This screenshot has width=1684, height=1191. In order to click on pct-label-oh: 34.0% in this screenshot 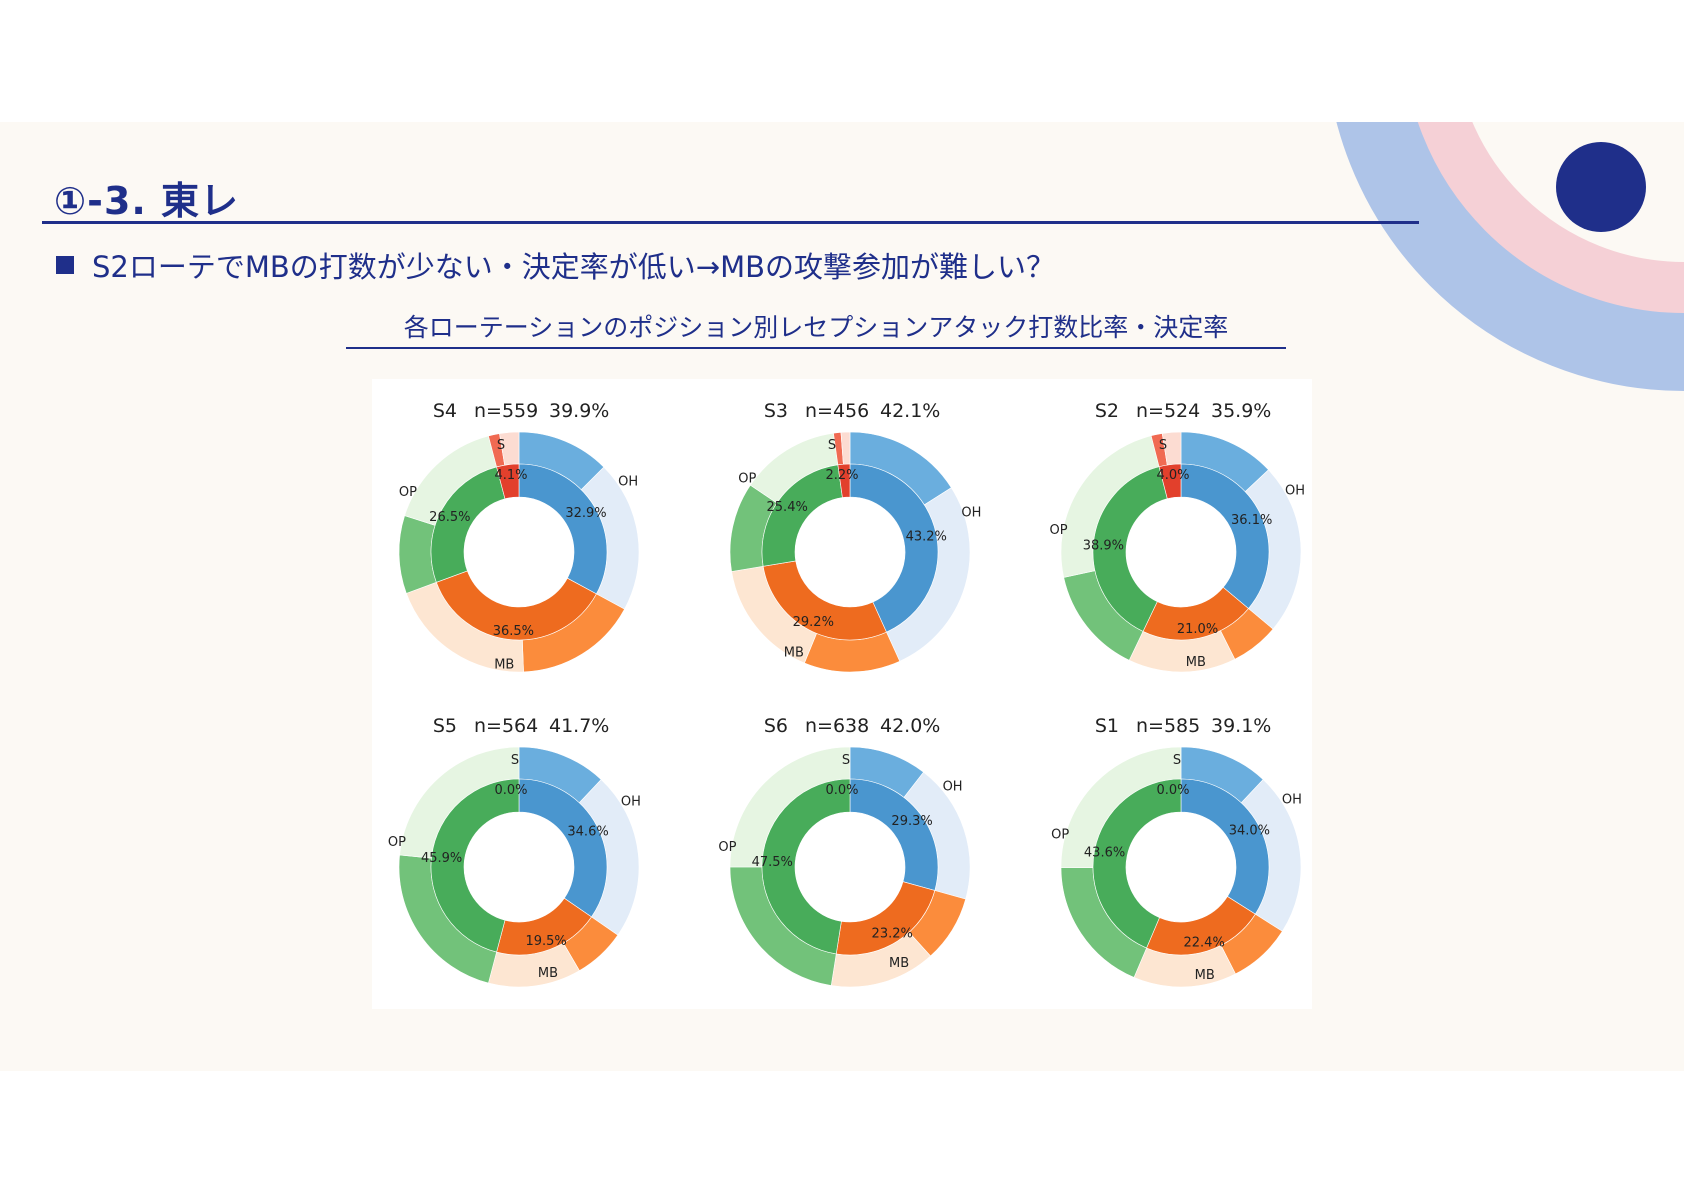, I will do `click(1249, 830)`.